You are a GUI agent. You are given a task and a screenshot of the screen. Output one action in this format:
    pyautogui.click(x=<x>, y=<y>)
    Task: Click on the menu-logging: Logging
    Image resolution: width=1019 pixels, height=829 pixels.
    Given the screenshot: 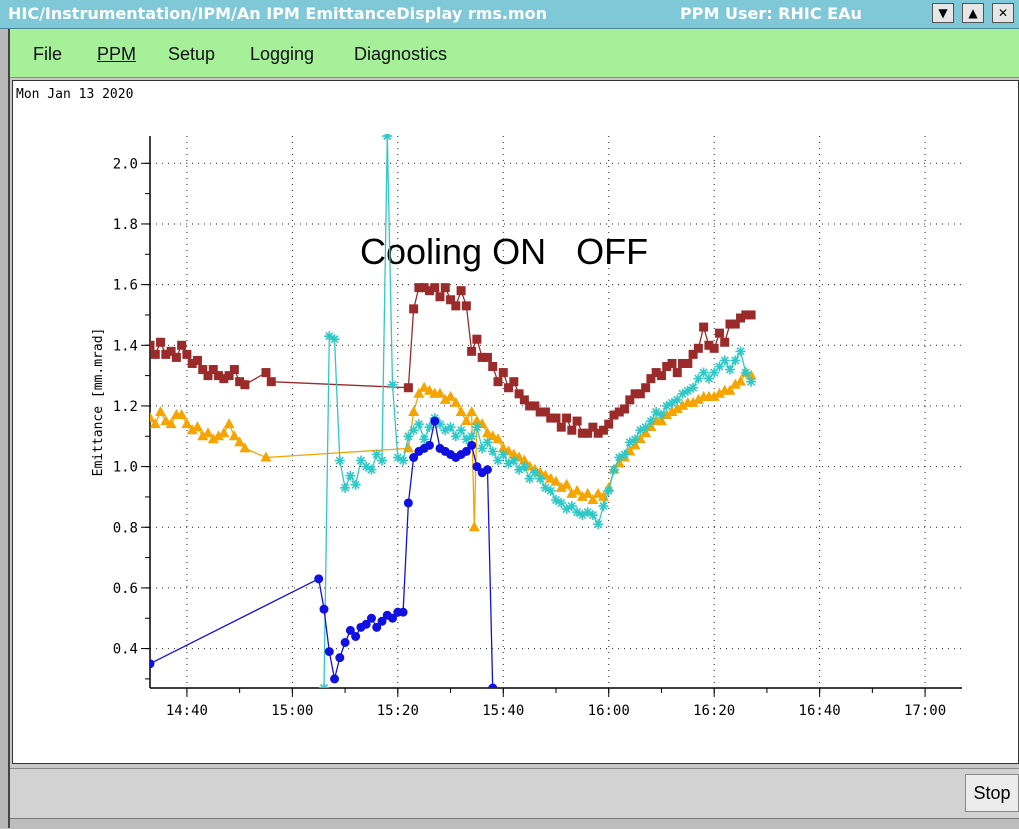 What is the action you would take?
    pyautogui.click(x=282, y=54)
    